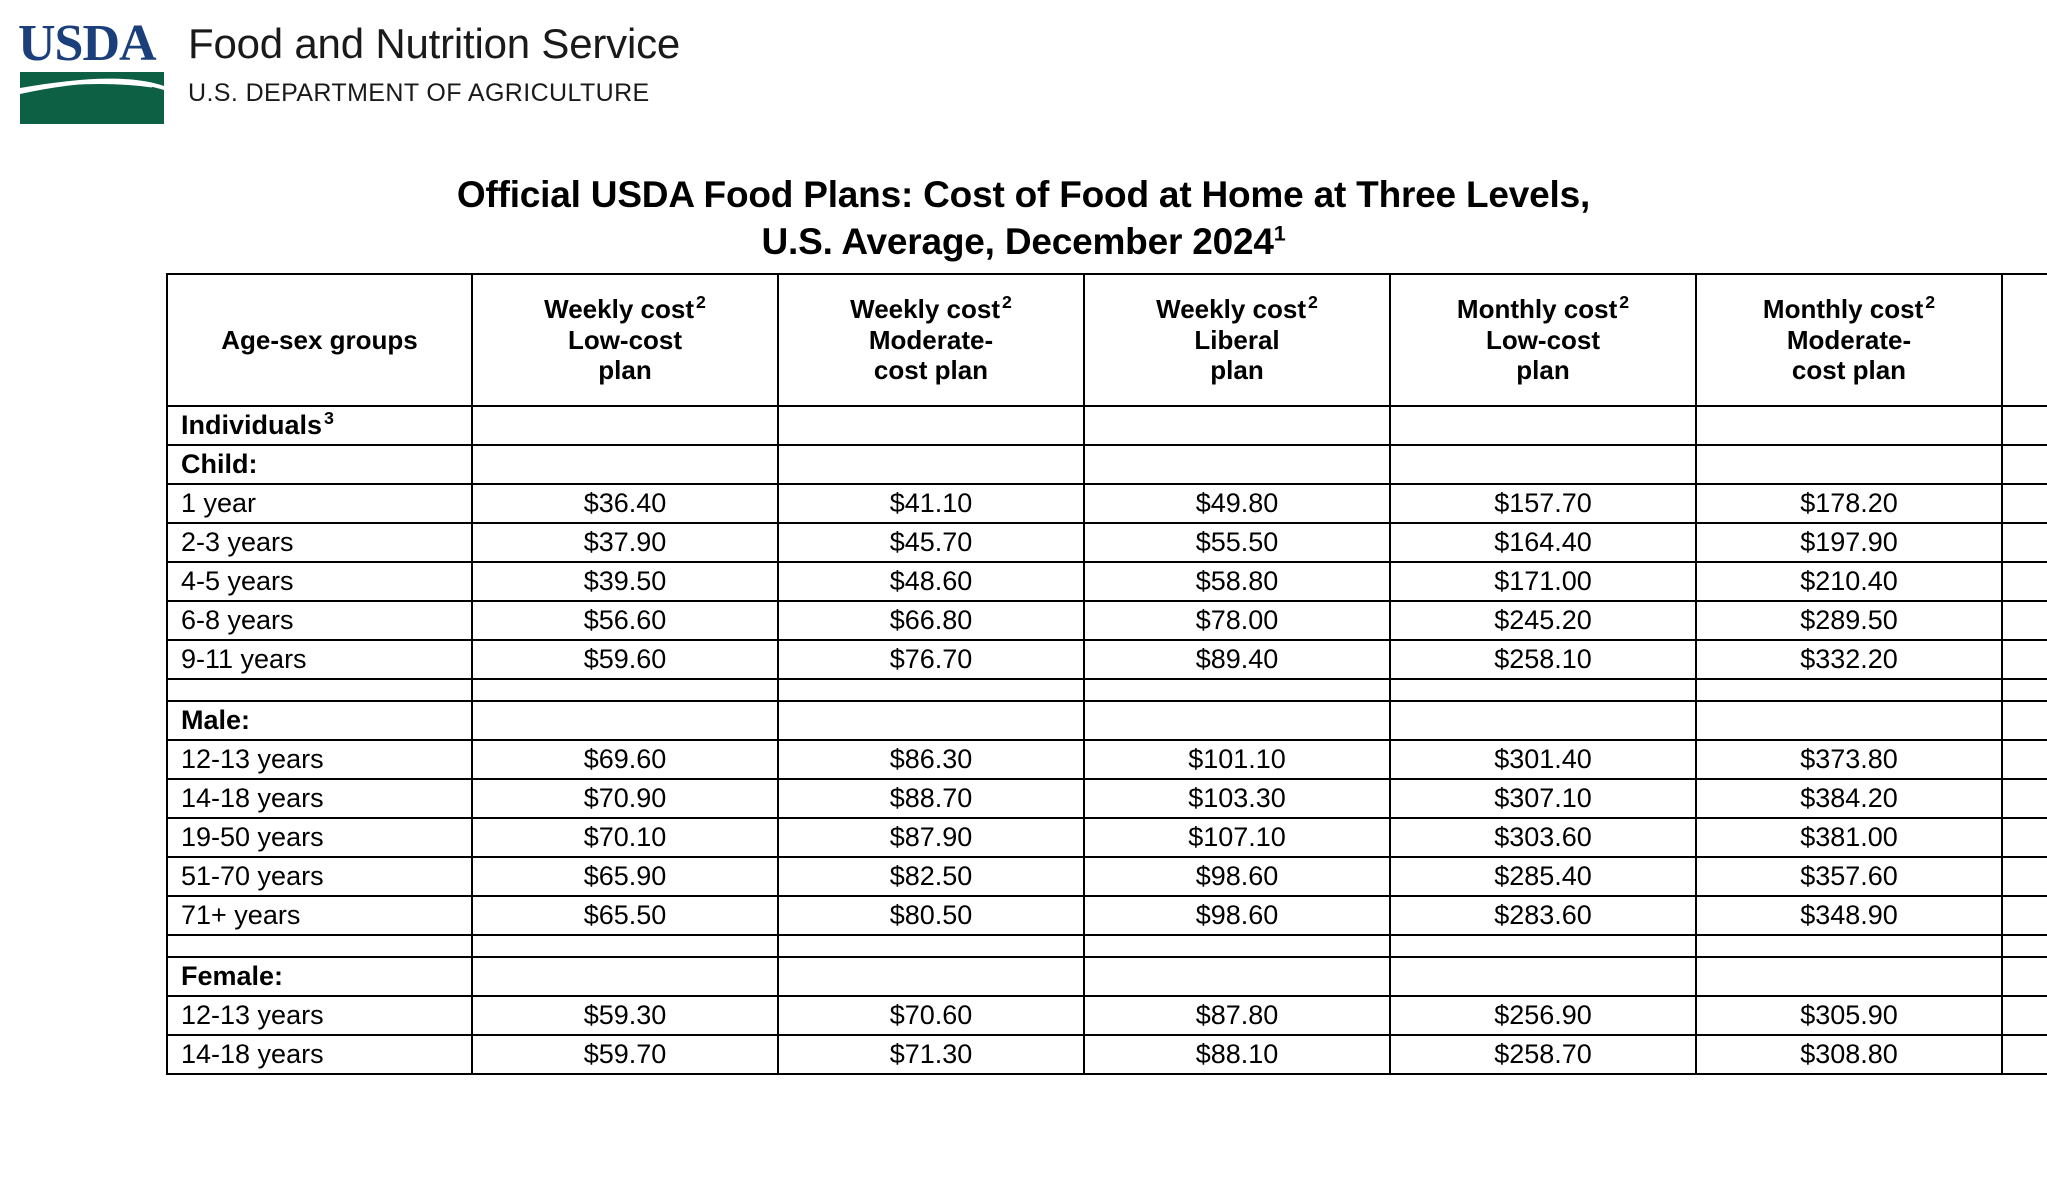  Describe the element at coordinates (252, 837) in the screenshot. I see `row-label-text: 19-50 years` at that location.